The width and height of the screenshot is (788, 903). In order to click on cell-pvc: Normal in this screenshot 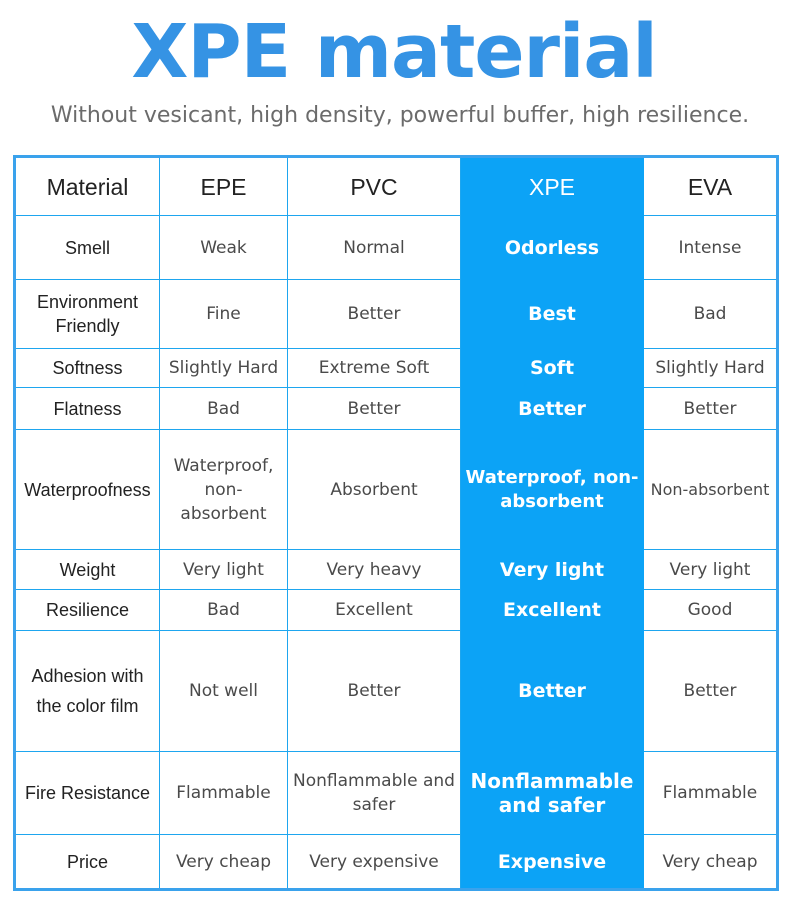, I will do `click(374, 247)`.